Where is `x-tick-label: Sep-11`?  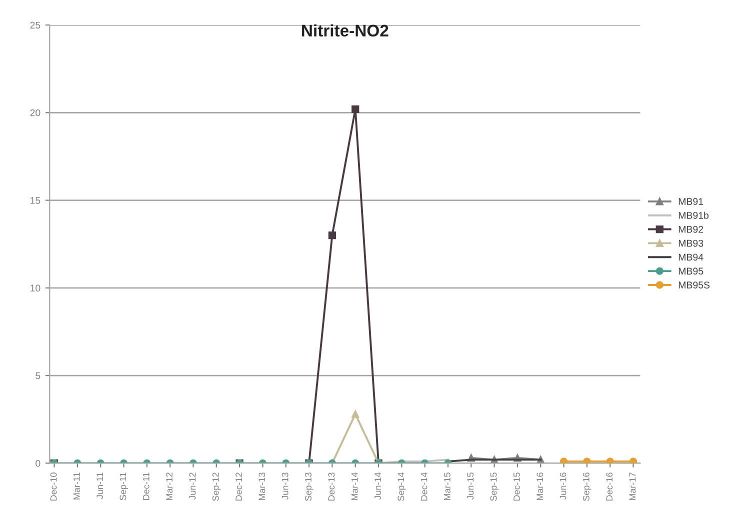
x-tick-label: Sep-11 is located at coordinates (124, 486).